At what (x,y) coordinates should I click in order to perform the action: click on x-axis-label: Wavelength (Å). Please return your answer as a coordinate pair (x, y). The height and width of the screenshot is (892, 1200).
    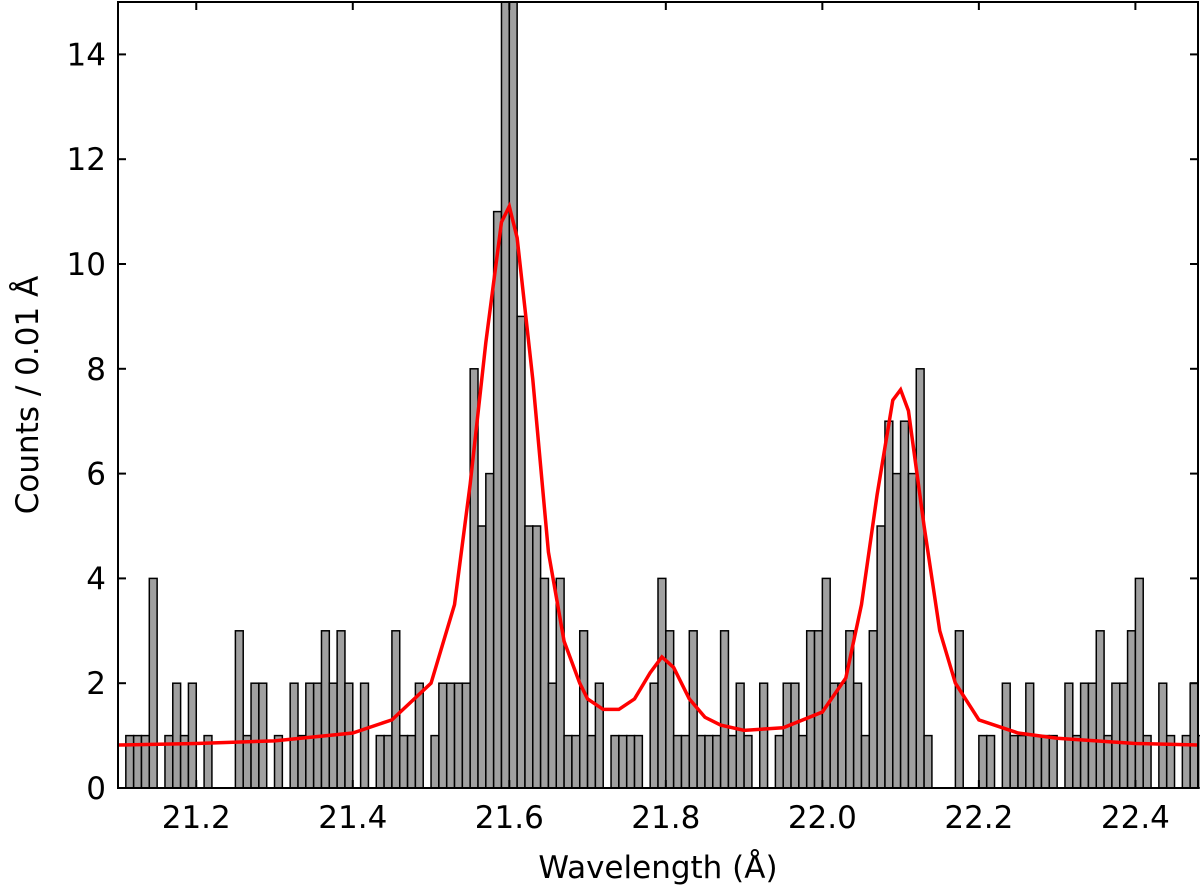
    Looking at the image, I should click on (657, 868).